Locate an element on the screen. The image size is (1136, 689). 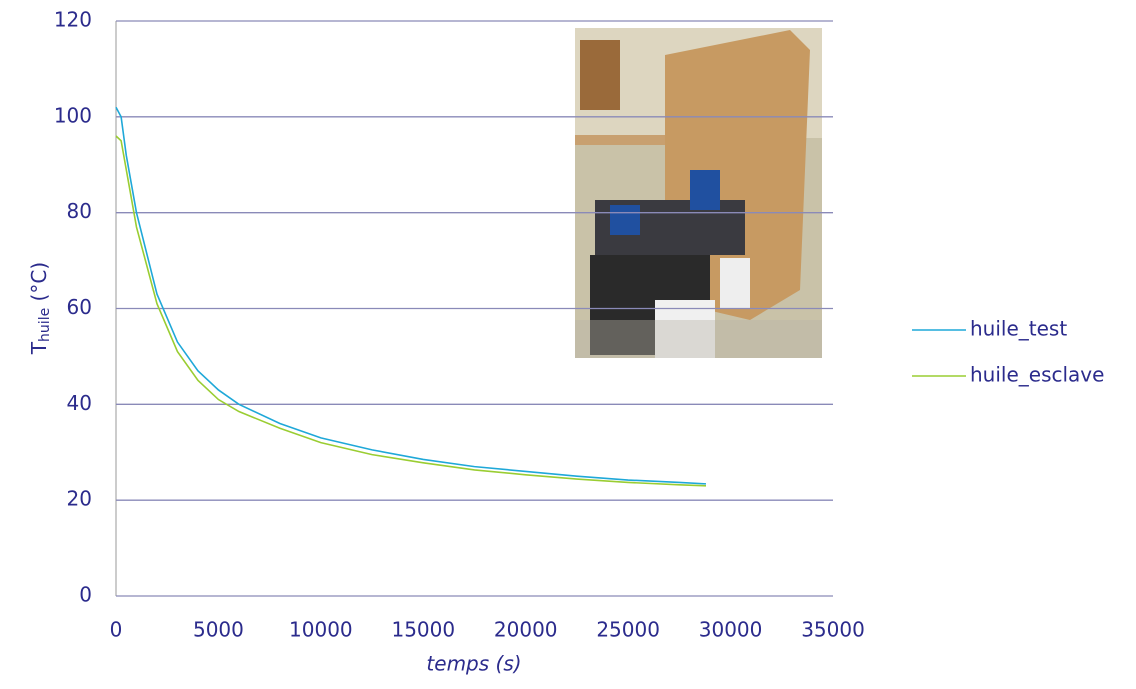
y-label-main: T is located at coordinates (39, 348).